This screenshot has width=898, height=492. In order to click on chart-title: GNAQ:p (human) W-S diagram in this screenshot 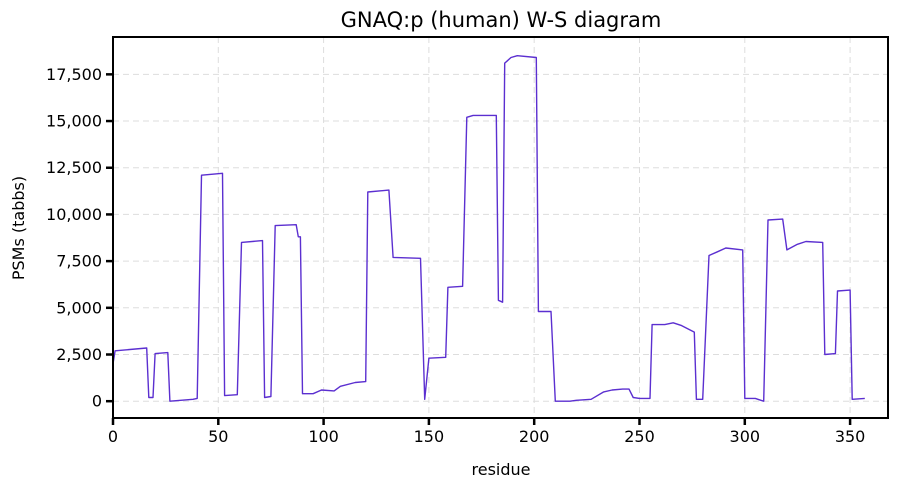, I will do `click(501, 20)`.